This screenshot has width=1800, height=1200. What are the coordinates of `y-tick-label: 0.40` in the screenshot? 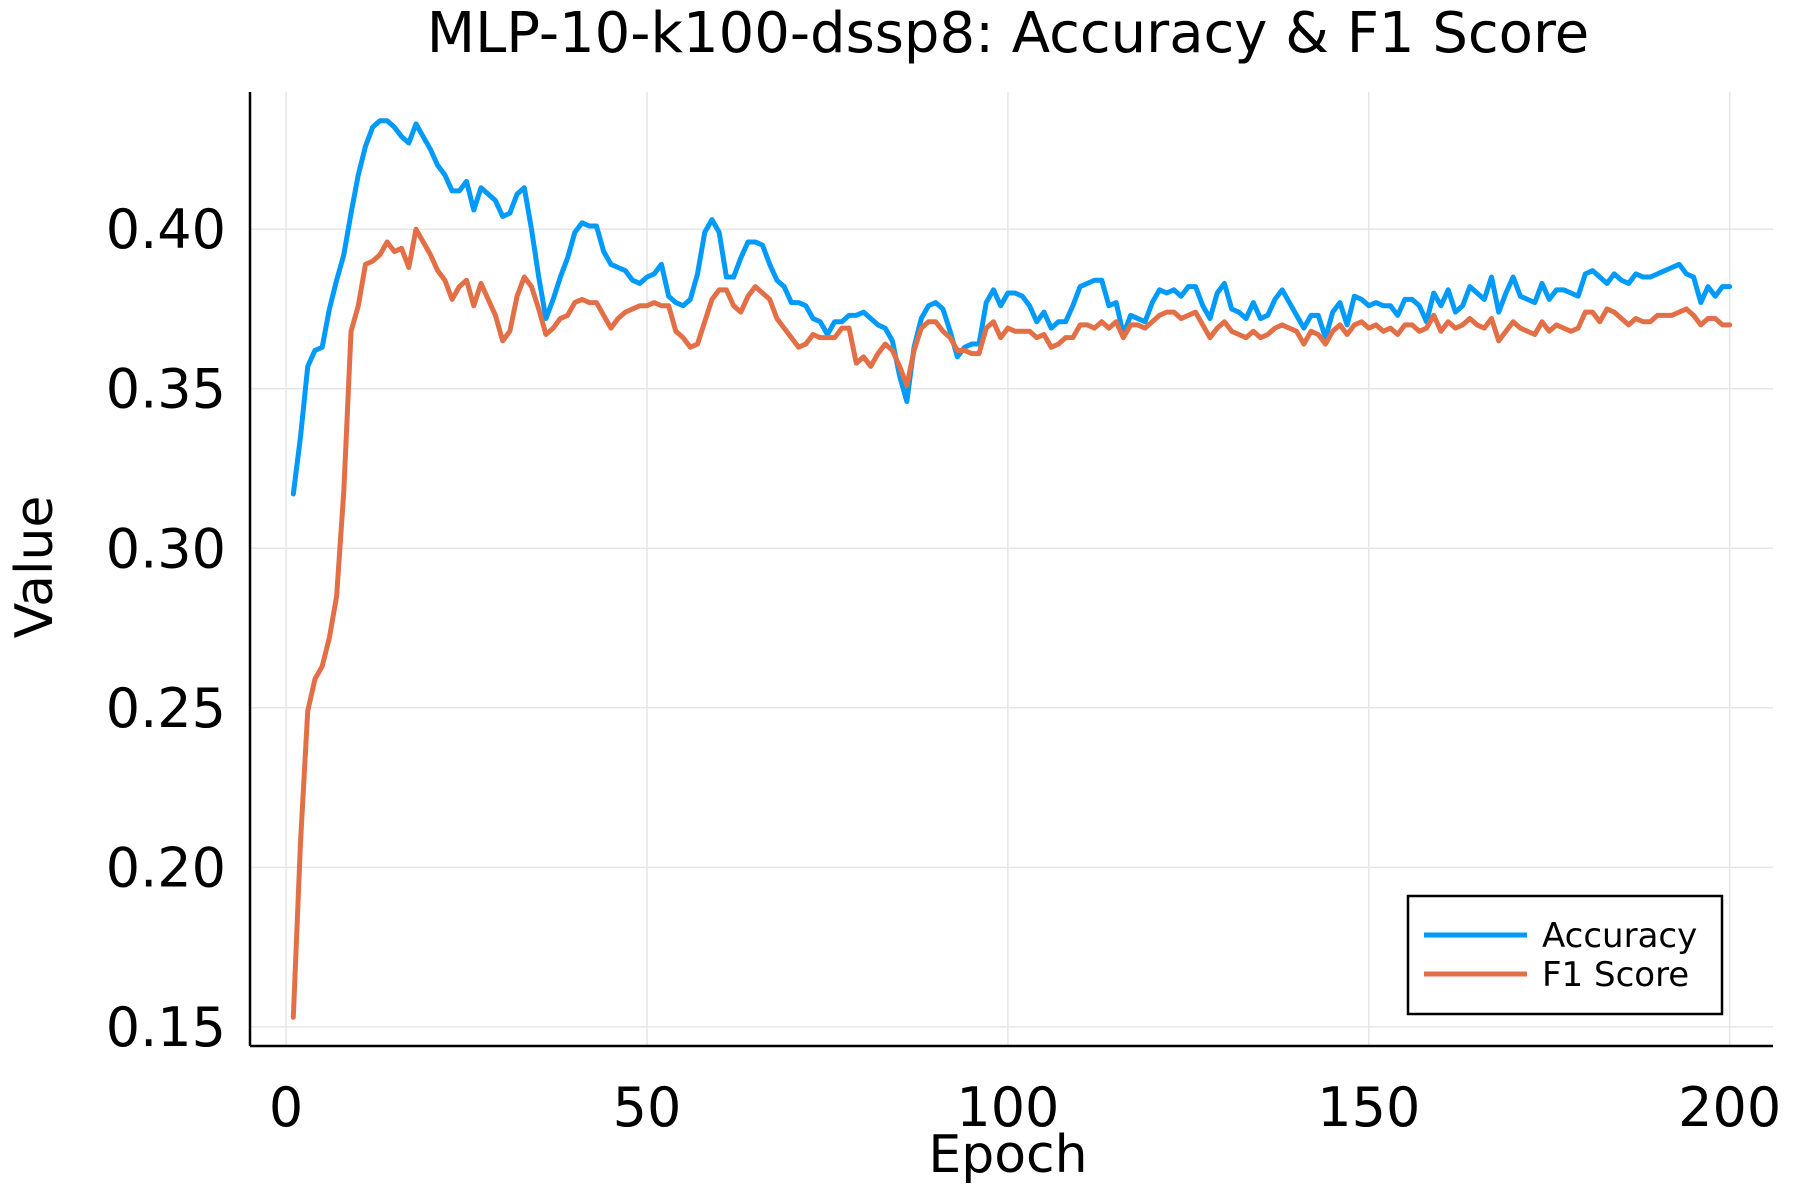 It's located at (166, 229).